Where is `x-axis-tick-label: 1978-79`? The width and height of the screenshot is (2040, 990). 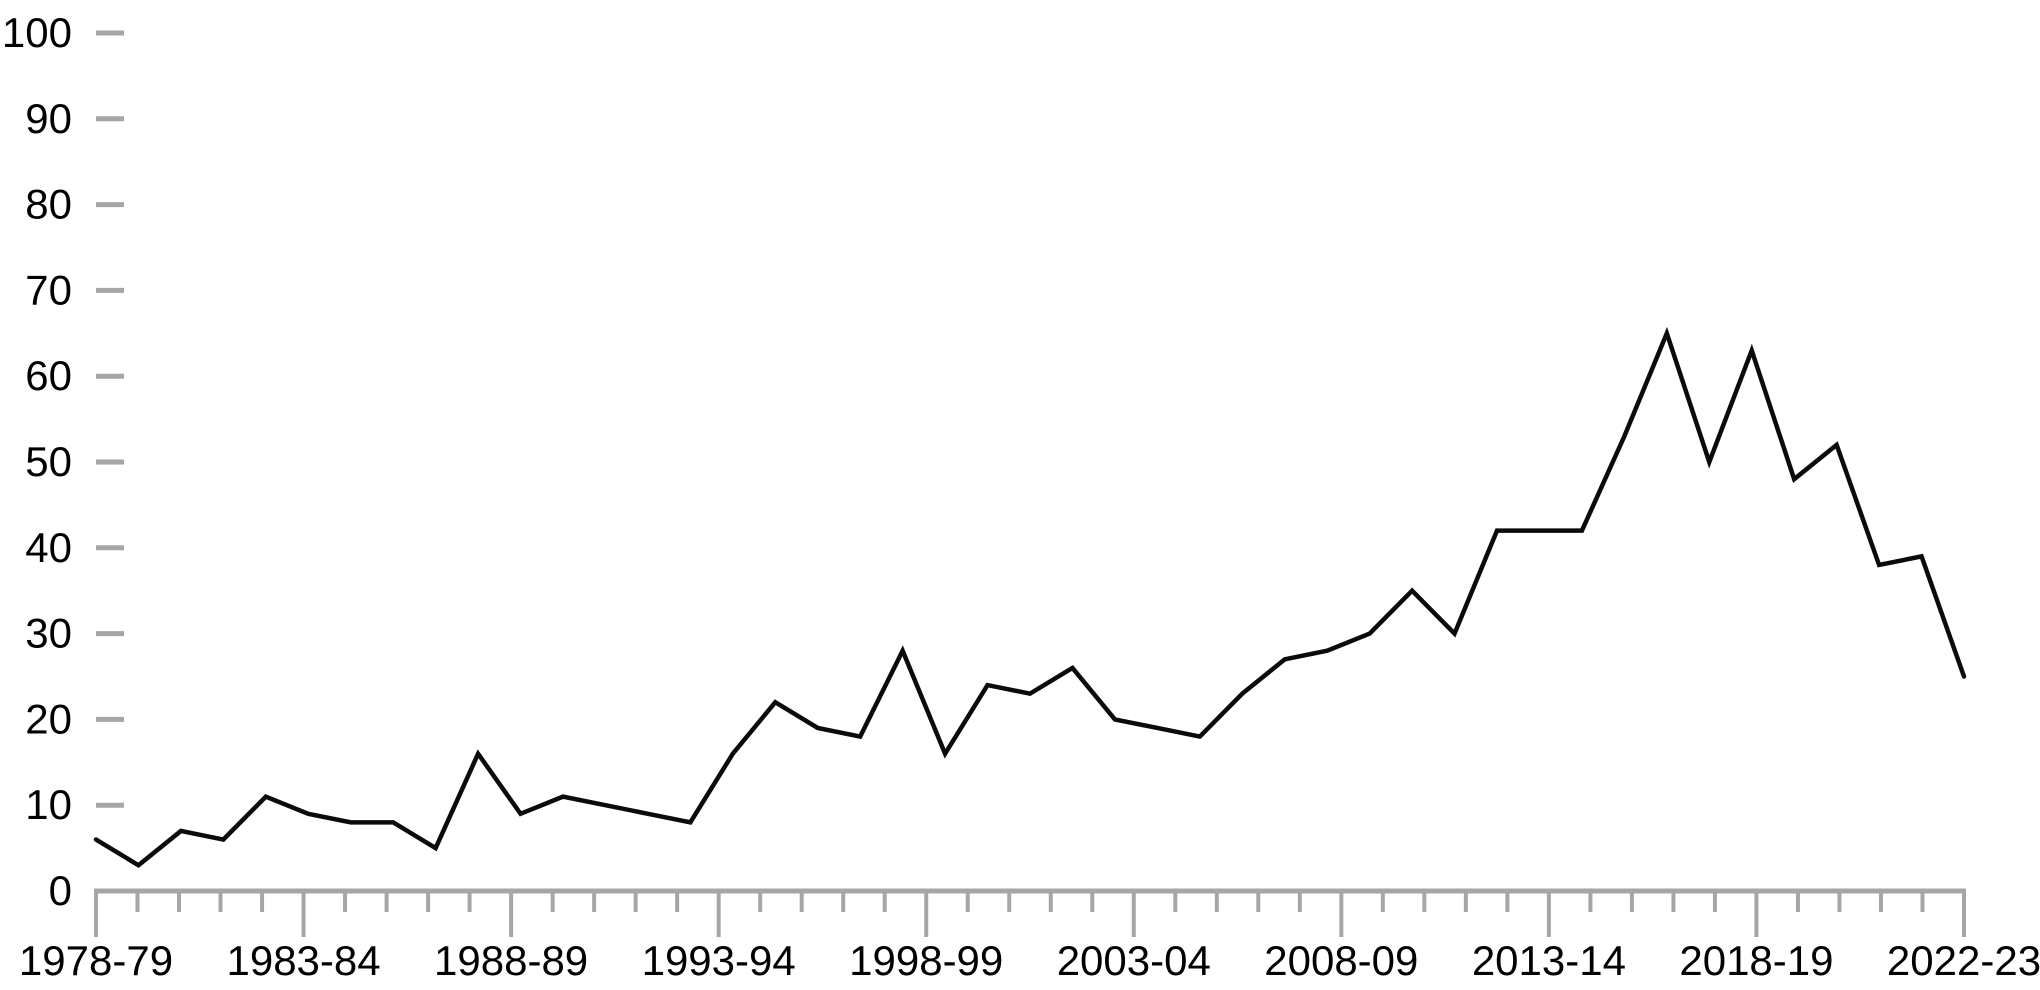 x-axis-tick-label: 1978-79 is located at coordinates (96, 960).